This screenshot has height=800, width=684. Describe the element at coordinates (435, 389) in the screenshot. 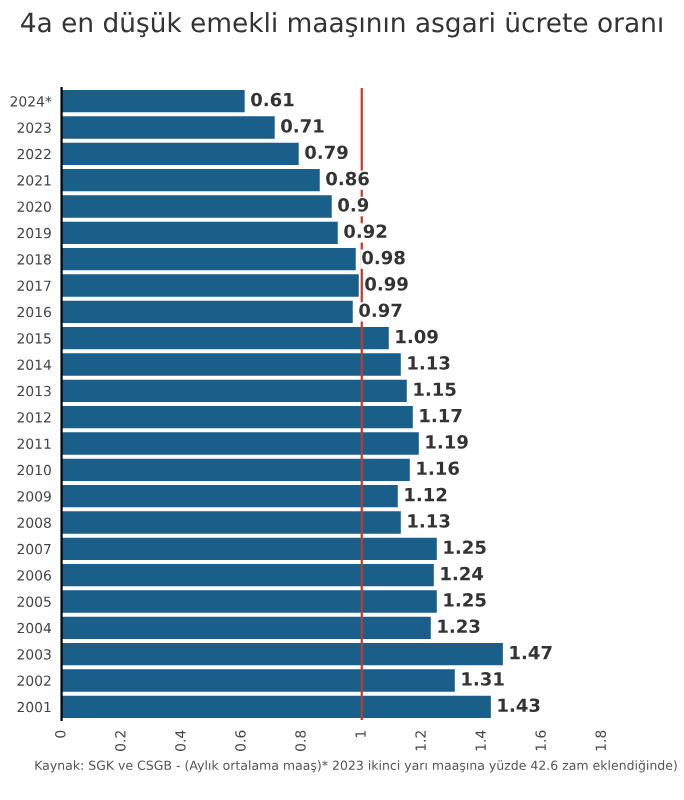

I see `data-label: 1.15` at that location.